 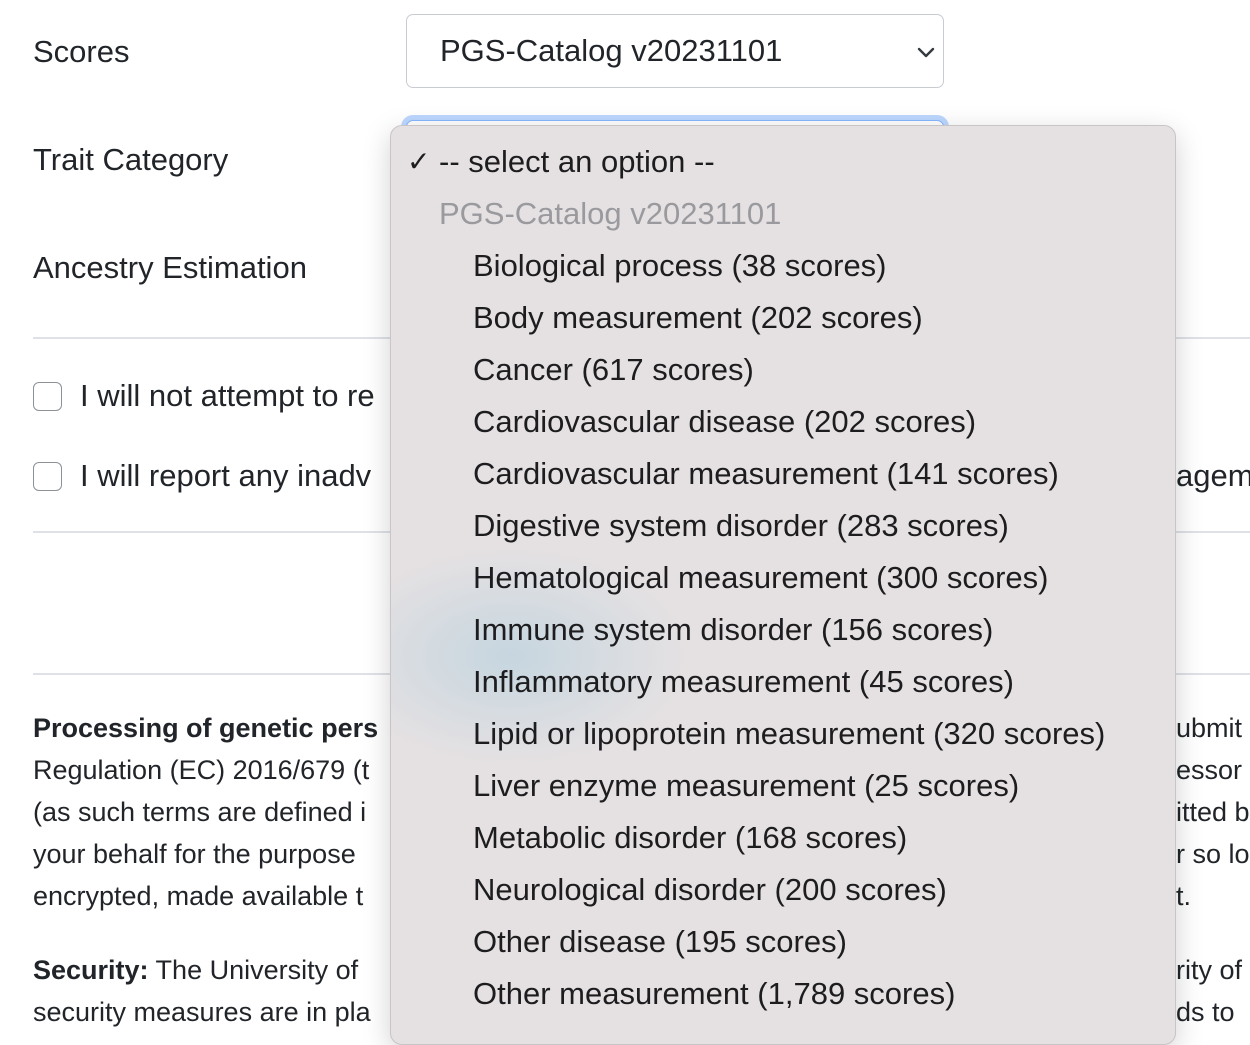 I want to click on security-tail: rity of, so click(x=1209, y=970).